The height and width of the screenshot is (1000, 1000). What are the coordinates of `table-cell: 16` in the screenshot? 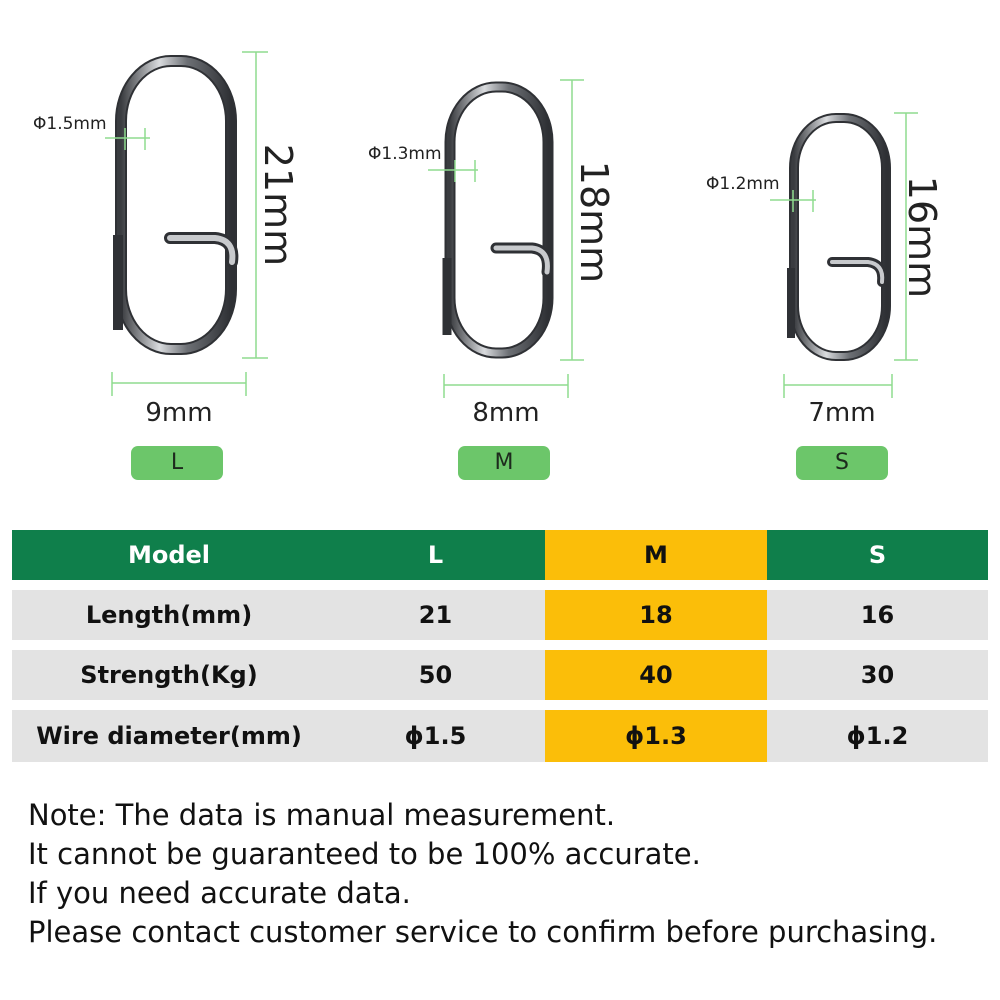 It's located at (877, 615).